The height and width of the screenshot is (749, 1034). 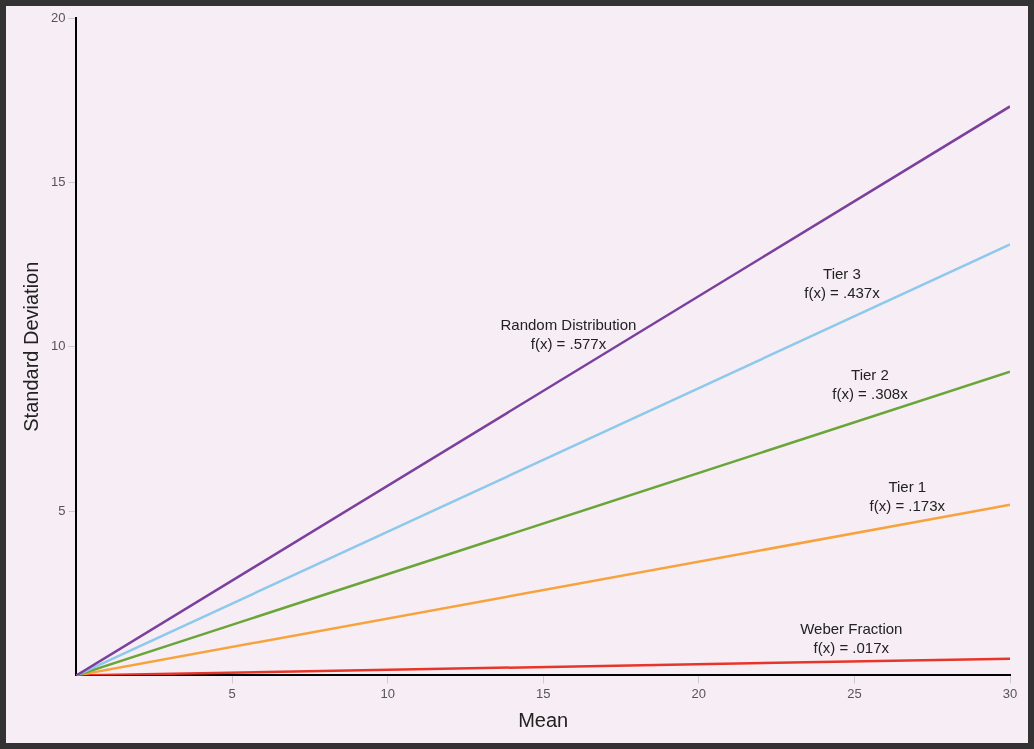 What do you see at coordinates (854, 693) in the screenshot?
I see `x-tick-label: 25` at bounding box center [854, 693].